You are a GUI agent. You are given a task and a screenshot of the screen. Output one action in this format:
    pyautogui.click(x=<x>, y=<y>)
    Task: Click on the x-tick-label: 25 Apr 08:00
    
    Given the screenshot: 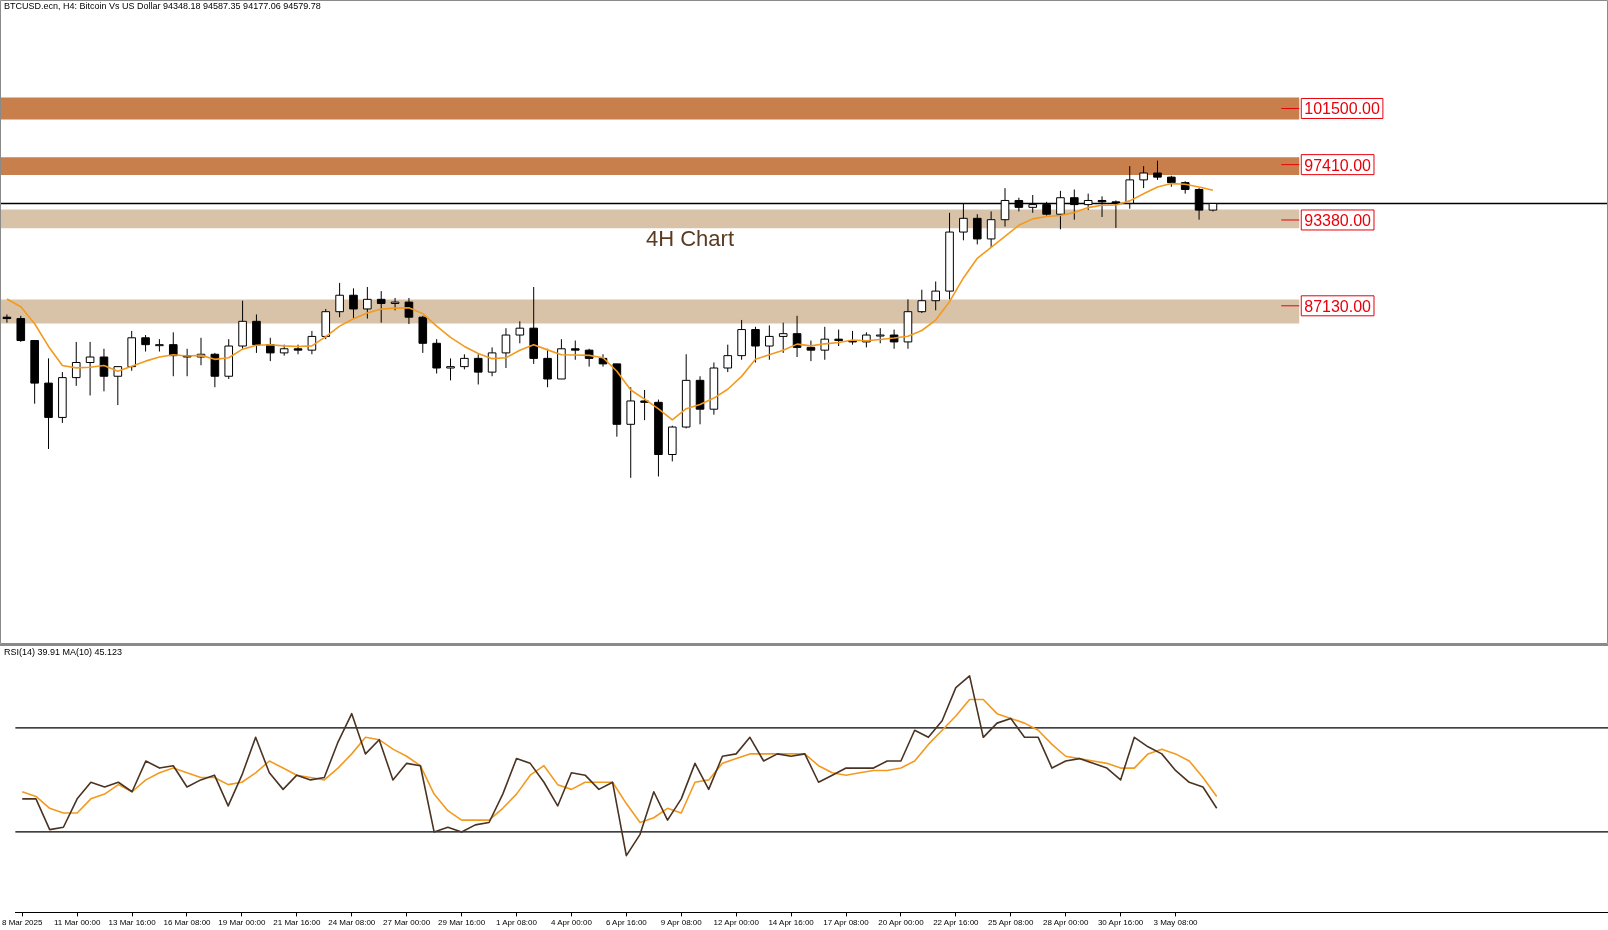 What is the action you would take?
    pyautogui.click(x=1011, y=923)
    